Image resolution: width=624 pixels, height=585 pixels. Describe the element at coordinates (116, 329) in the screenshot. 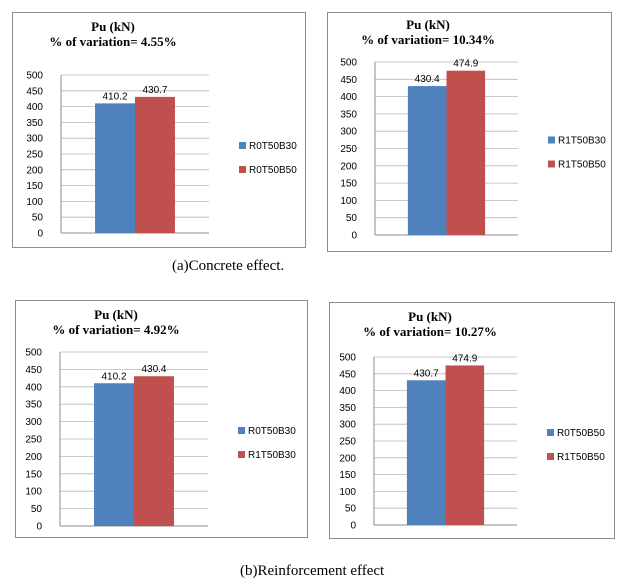

I see `chart-subtitle: % of variation= 4.92%` at that location.